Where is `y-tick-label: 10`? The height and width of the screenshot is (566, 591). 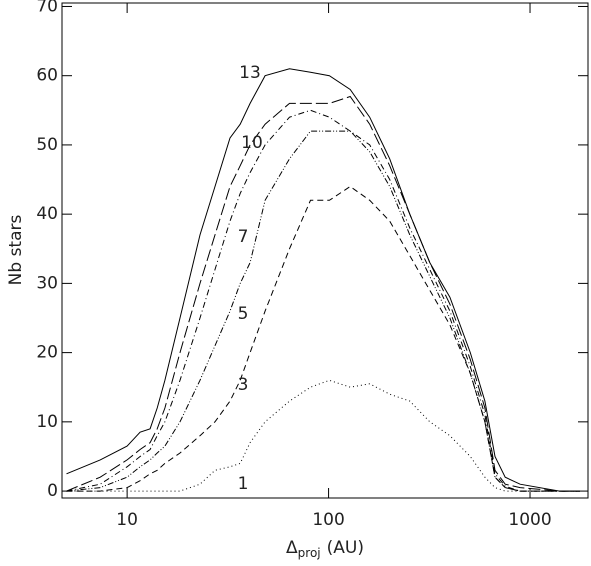
y-tick-label: 10 is located at coordinates (47, 422).